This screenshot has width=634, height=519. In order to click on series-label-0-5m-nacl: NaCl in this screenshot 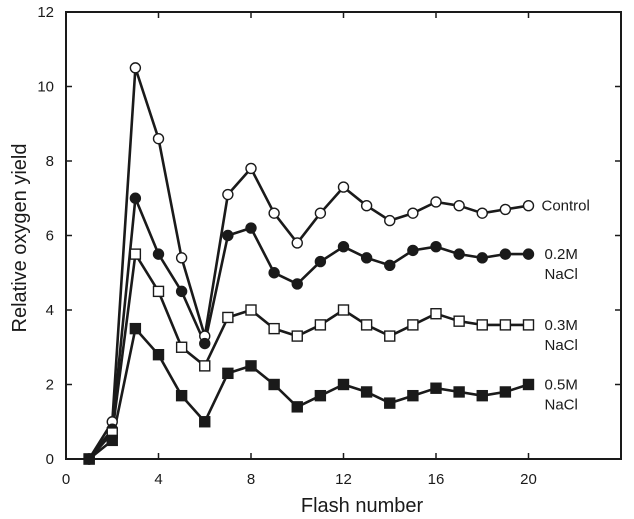, I will do `click(561, 405)`.